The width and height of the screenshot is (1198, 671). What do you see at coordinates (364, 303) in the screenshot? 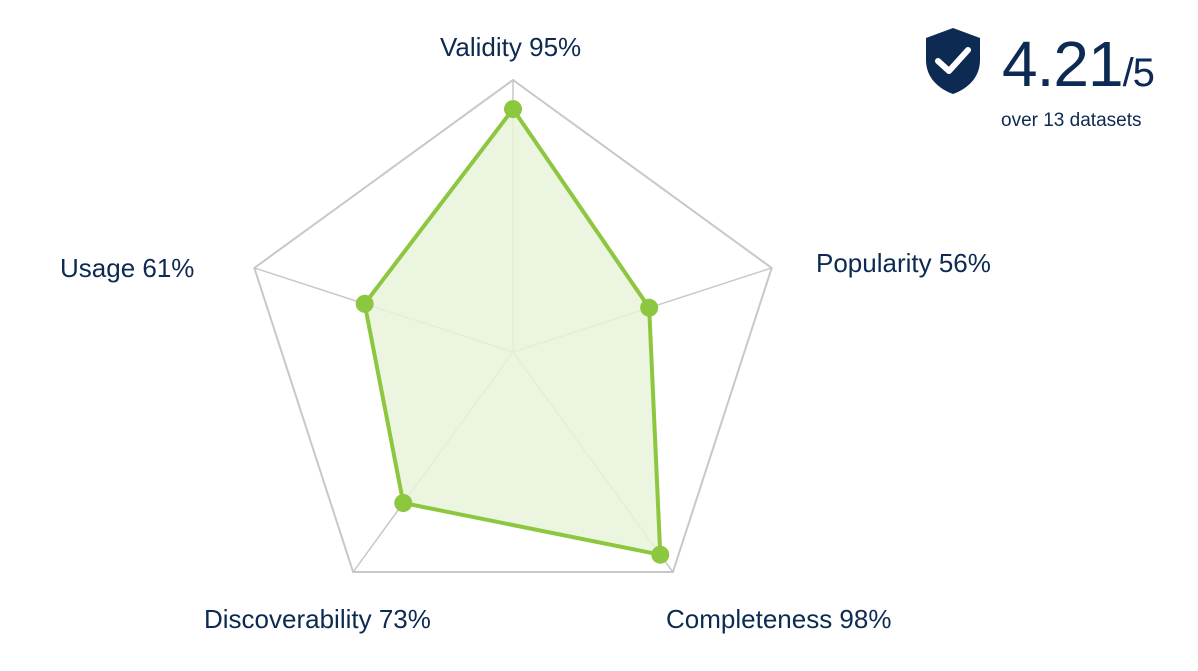
I see `data-point-usage` at bounding box center [364, 303].